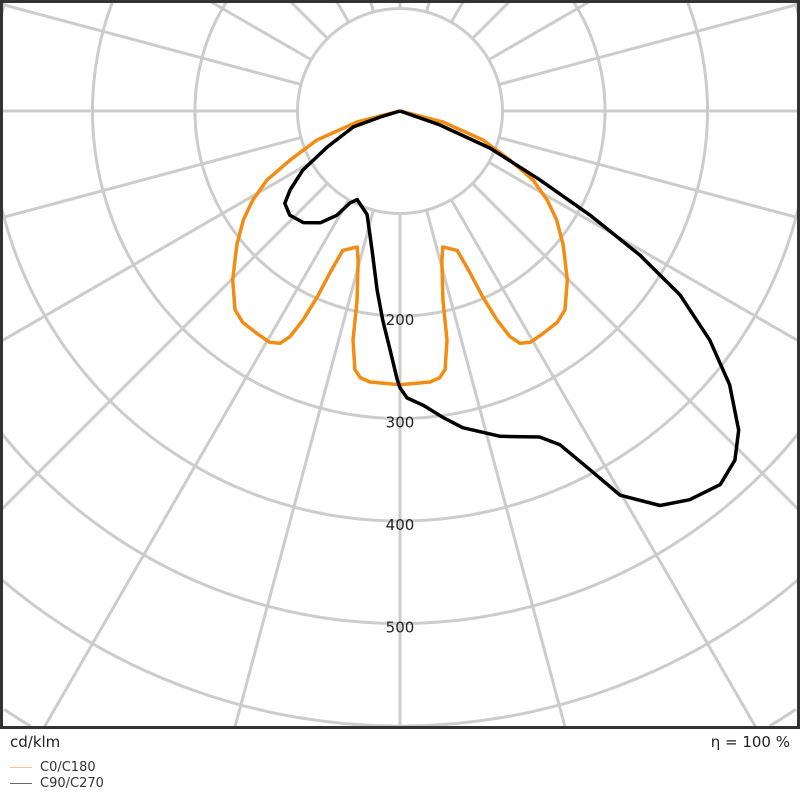 The width and height of the screenshot is (800, 800). What do you see at coordinates (21, 767) in the screenshot?
I see `legend-swatch-orange` at bounding box center [21, 767].